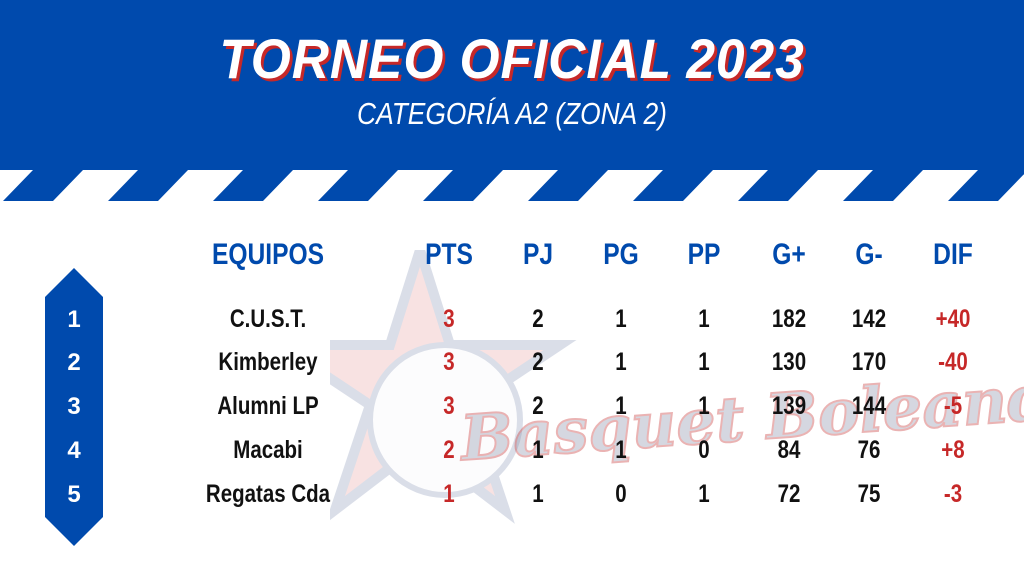 The height and width of the screenshot is (585, 1024). What do you see at coordinates (953, 254) in the screenshot?
I see `column-header-7: DIF` at bounding box center [953, 254].